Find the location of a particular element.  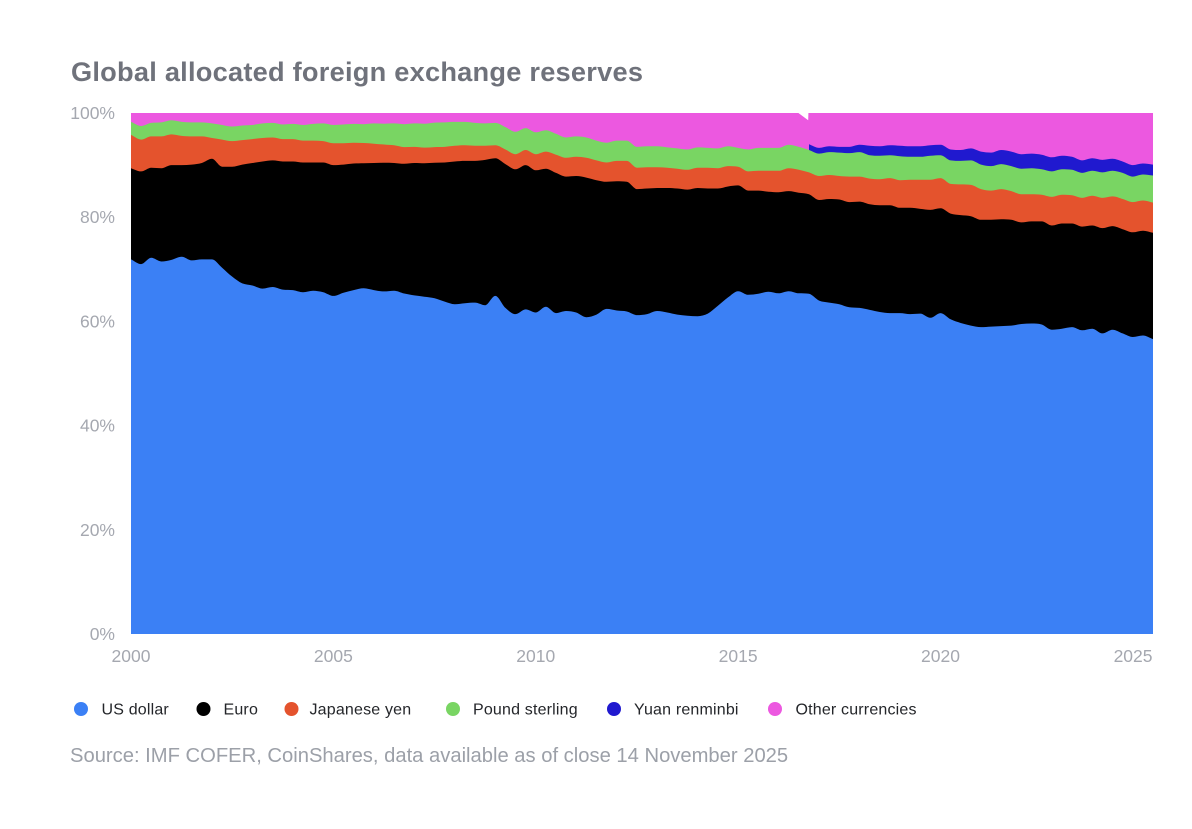

svg-text: 0% is located at coordinates (102, 634).